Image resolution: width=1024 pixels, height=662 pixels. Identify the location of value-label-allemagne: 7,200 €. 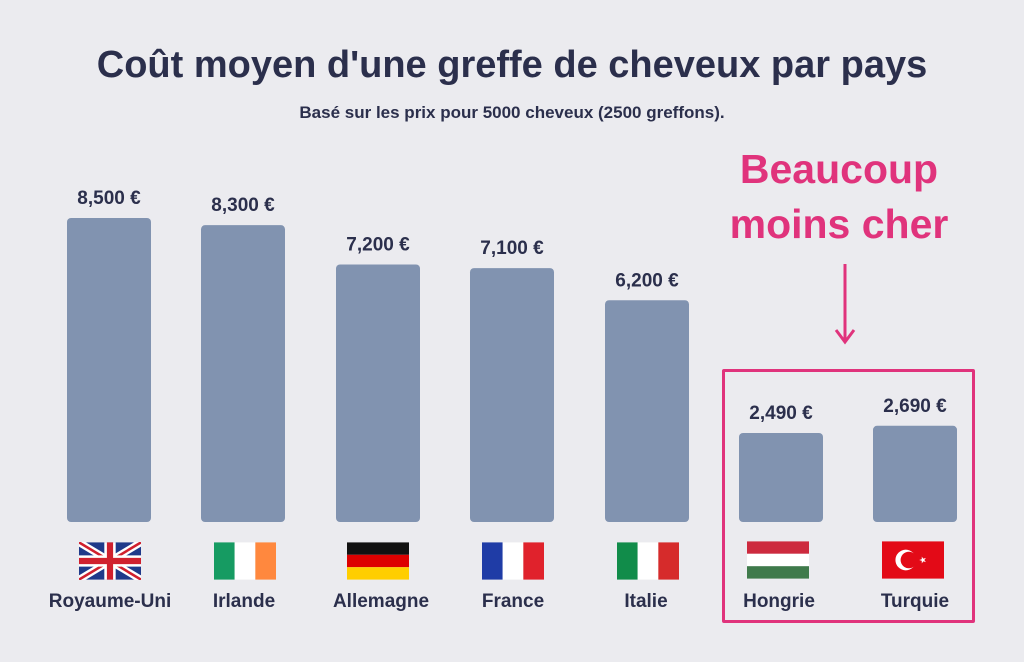
(378, 244).